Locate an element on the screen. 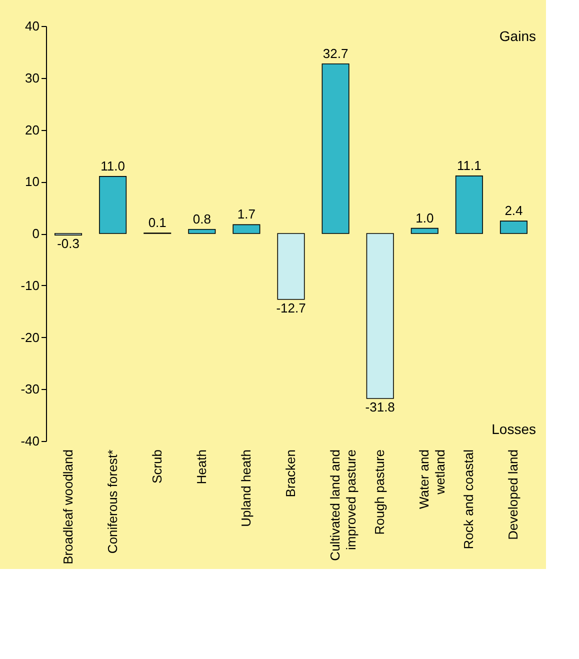 This screenshot has height=659, width=579. x-tick-label: Broadleaf woodland is located at coordinates (68, 507).